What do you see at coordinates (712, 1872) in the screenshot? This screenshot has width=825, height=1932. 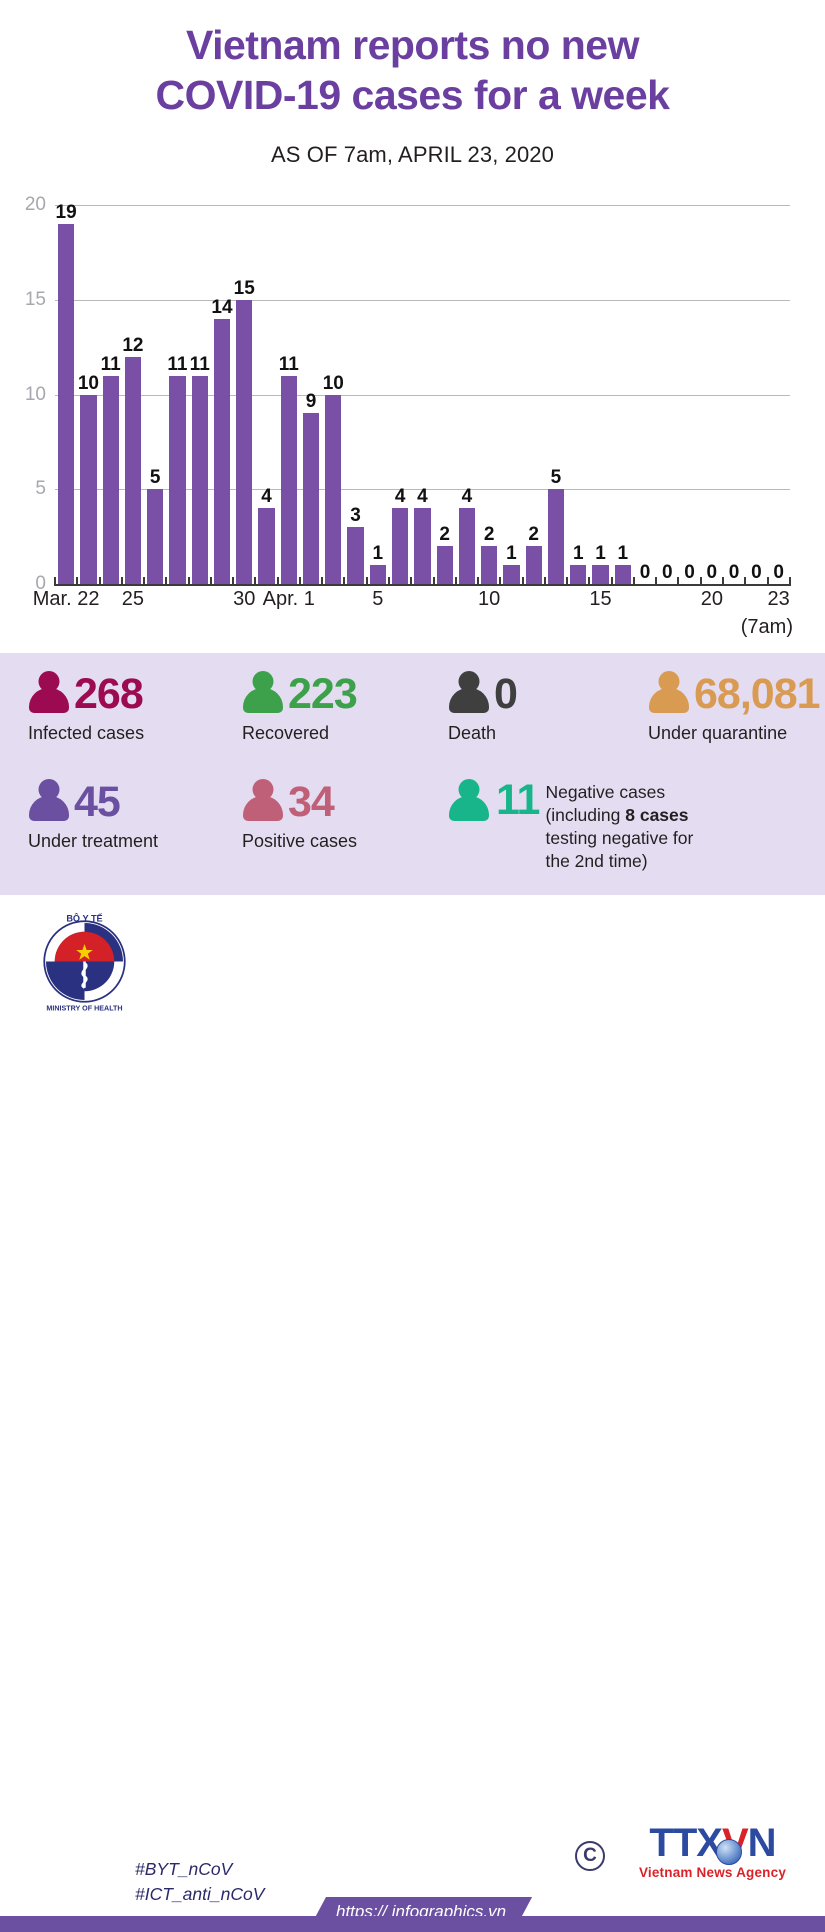 I see `ttxvn-subtitle: Vietnam News Agency` at bounding box center [712, 1872].